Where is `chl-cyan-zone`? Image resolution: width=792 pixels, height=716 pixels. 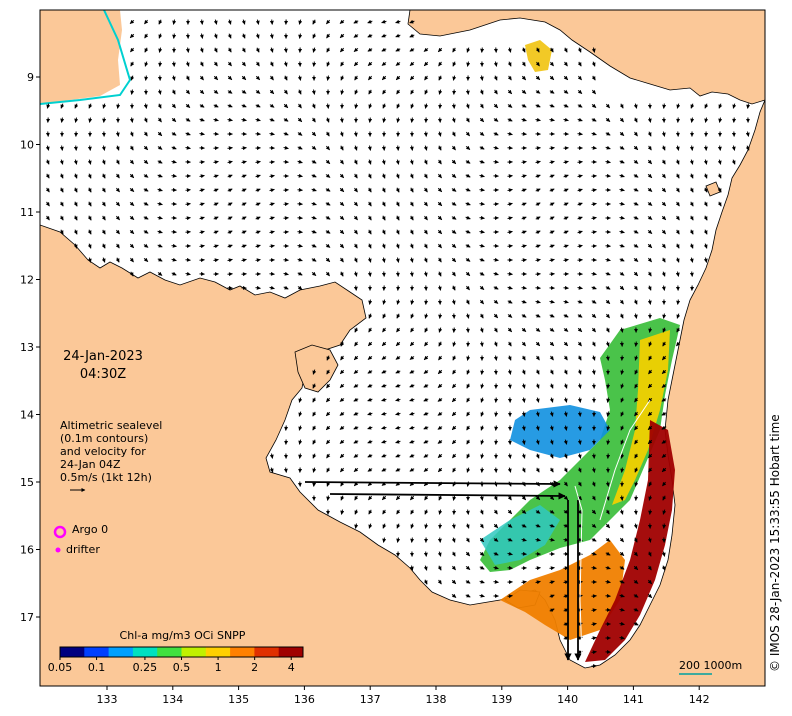
chl-cyan-zone is located at coordinates (520, 535).